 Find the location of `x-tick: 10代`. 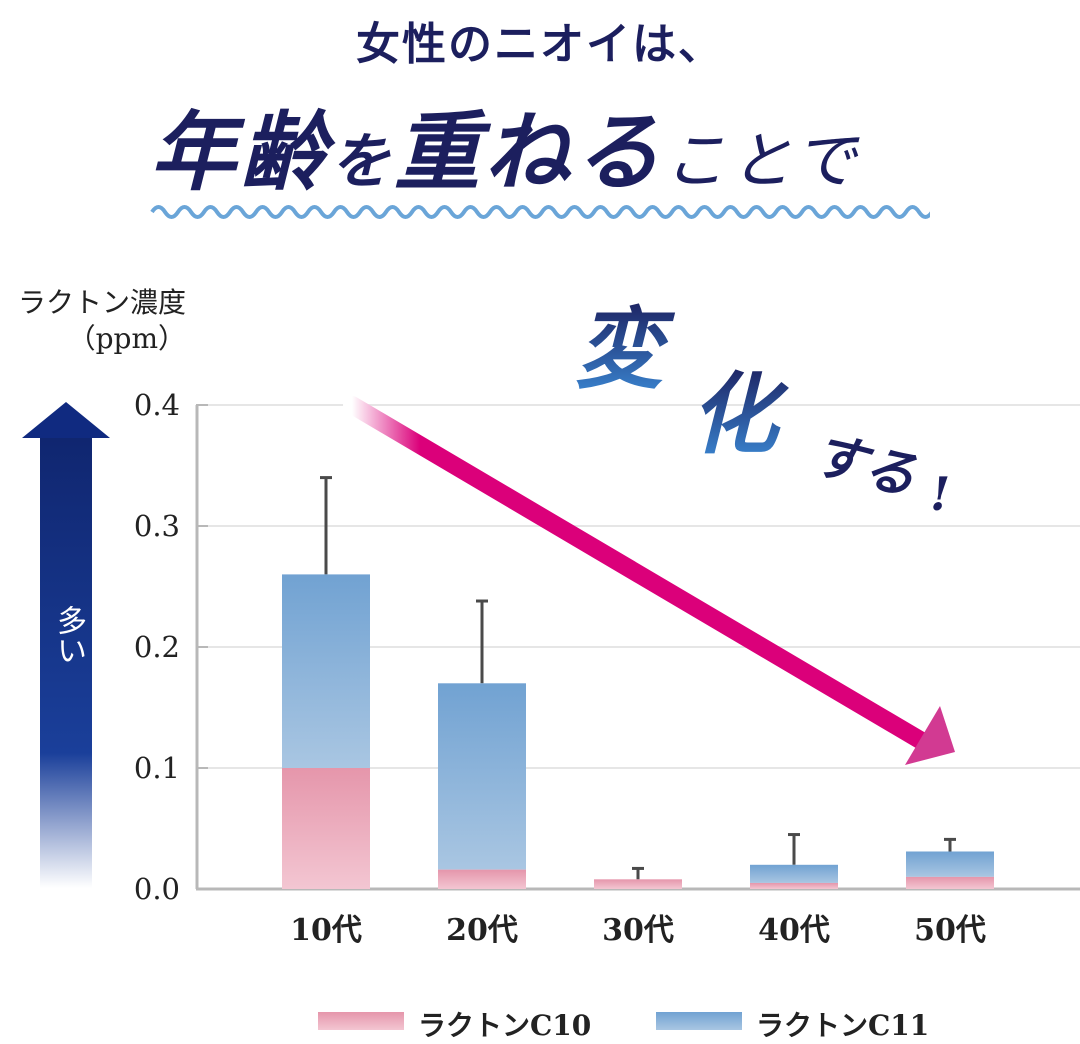

x-tick: 10代 is located at coordinates (326, 930).